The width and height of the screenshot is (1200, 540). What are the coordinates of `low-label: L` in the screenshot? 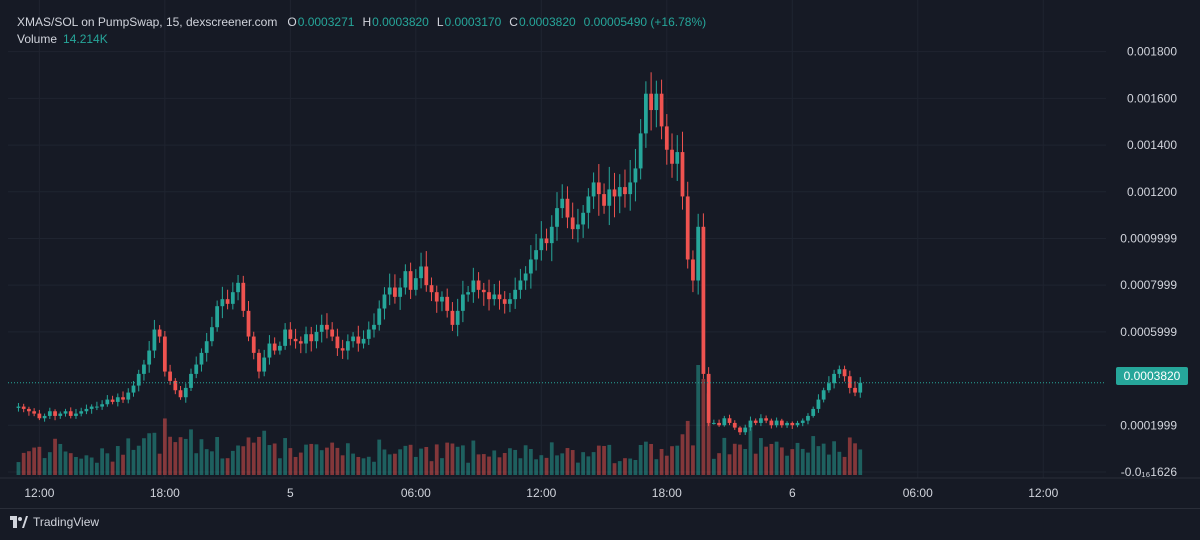 It's located at (440, 22).